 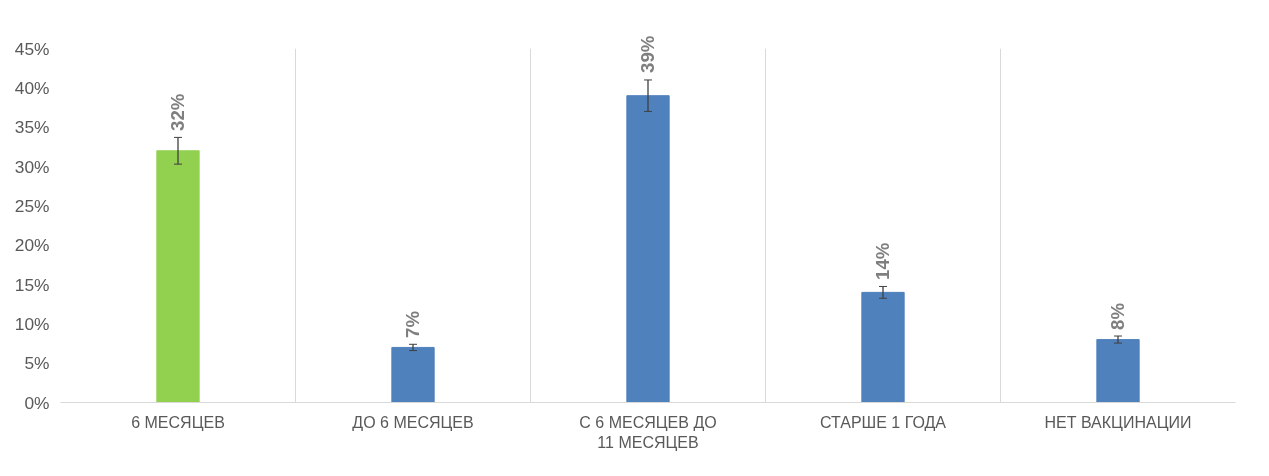 What do you see at coordinates (32, 323) in the screenshot?
I see `y-tick-label: 10%` at bounding box center [32, 323].